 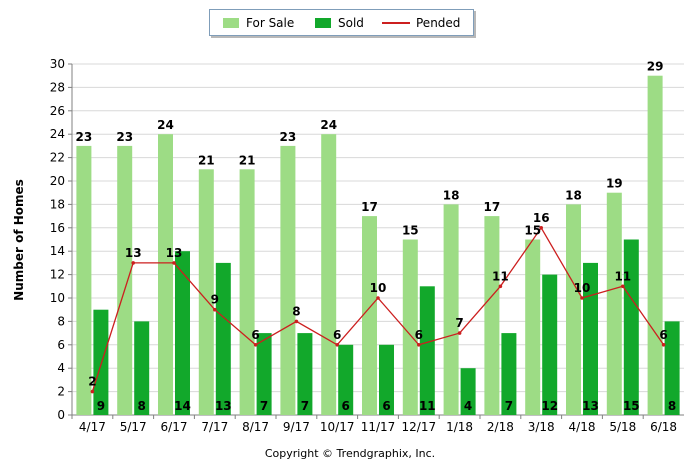 I want to click on y-tick-label: 12, so click(x=57, y=275).